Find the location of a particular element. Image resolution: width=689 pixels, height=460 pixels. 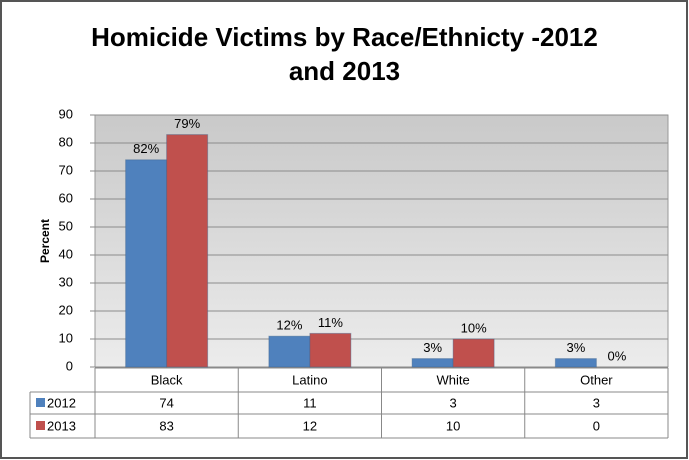

y-tick-label: 0 is located at coordinates (69, 365).